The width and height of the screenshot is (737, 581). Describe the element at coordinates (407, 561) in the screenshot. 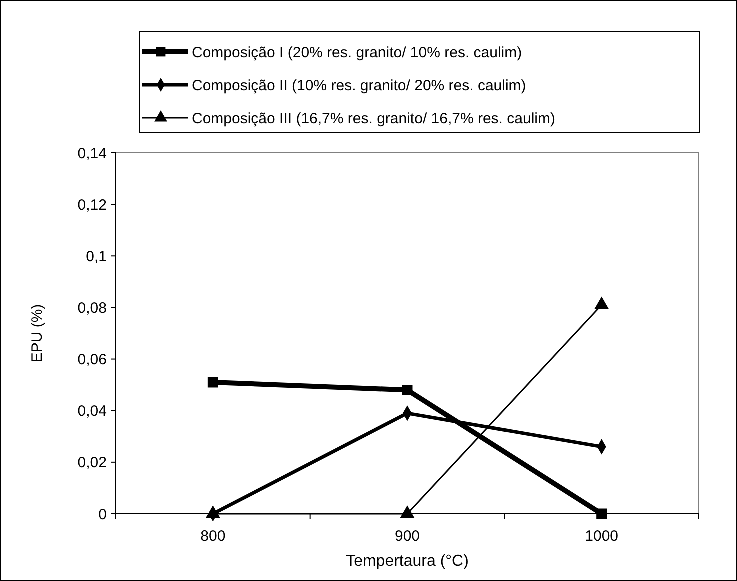

I see `x-axis-title: Tempertaura (°C)` at that location.